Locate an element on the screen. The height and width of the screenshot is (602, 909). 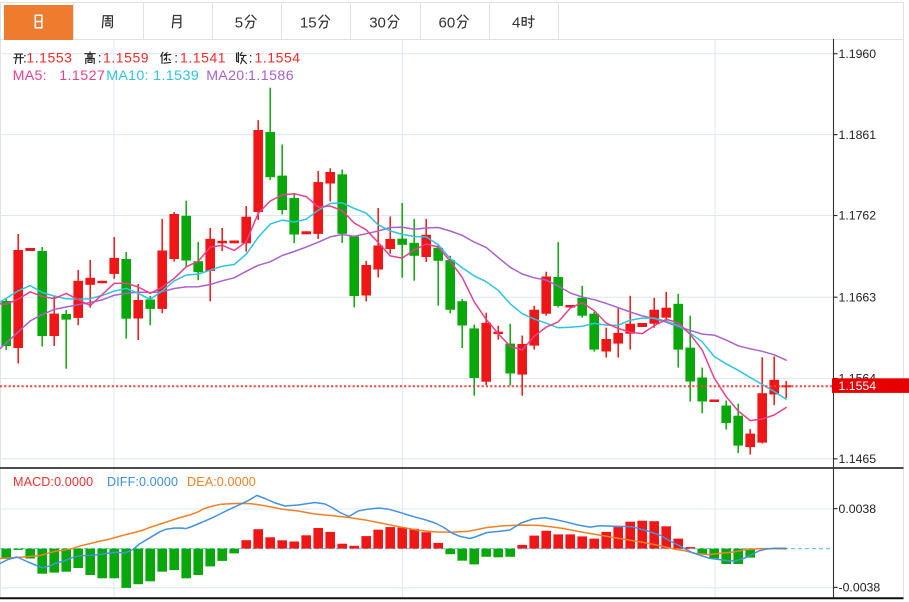
svg-text: 30 is located at coordinates (377, 22).